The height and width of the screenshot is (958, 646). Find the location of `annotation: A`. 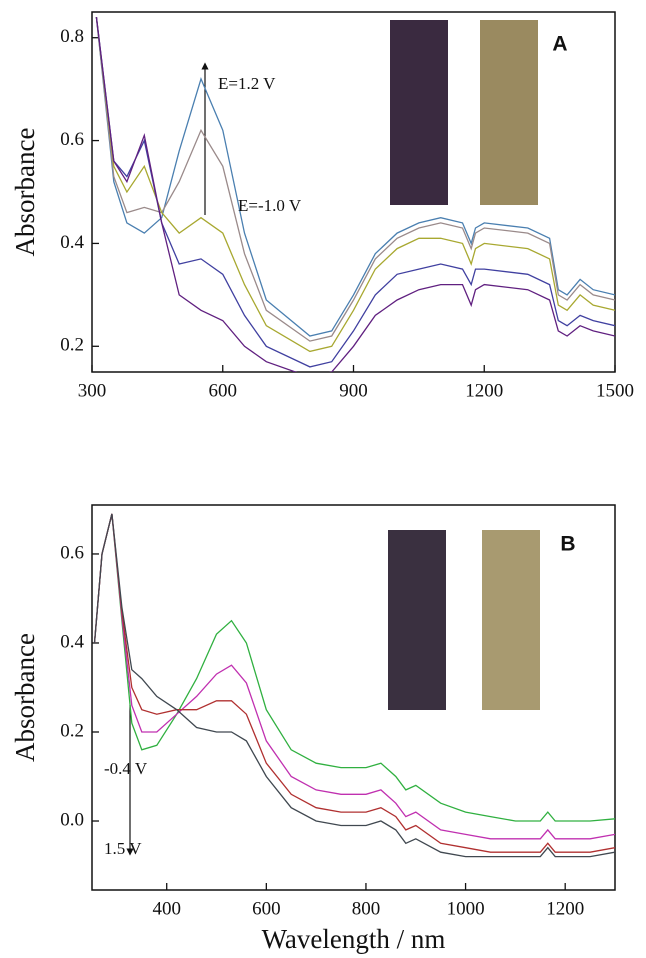

annotation: A is located at coordinates (559, 44).